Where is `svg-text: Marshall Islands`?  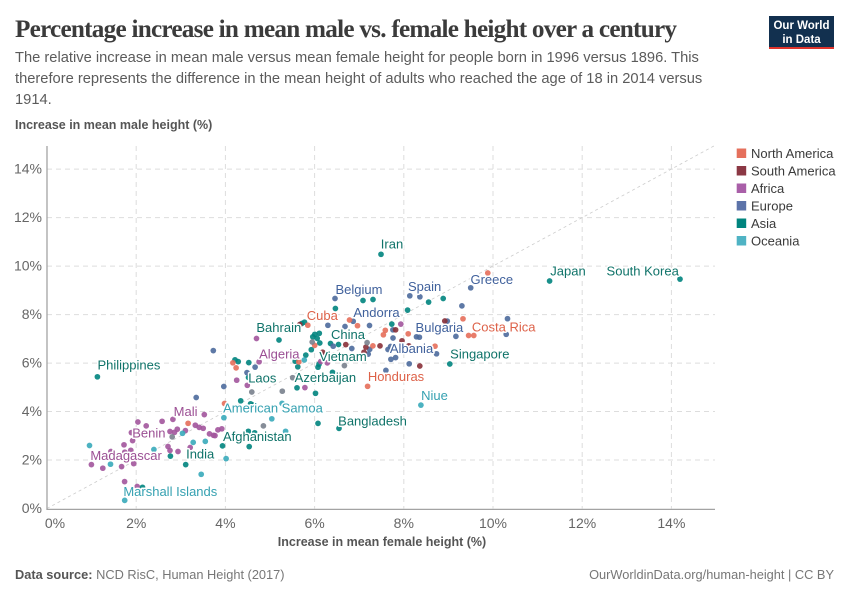 svg-text: Marshall Islands is located at coordinates (170, 491).